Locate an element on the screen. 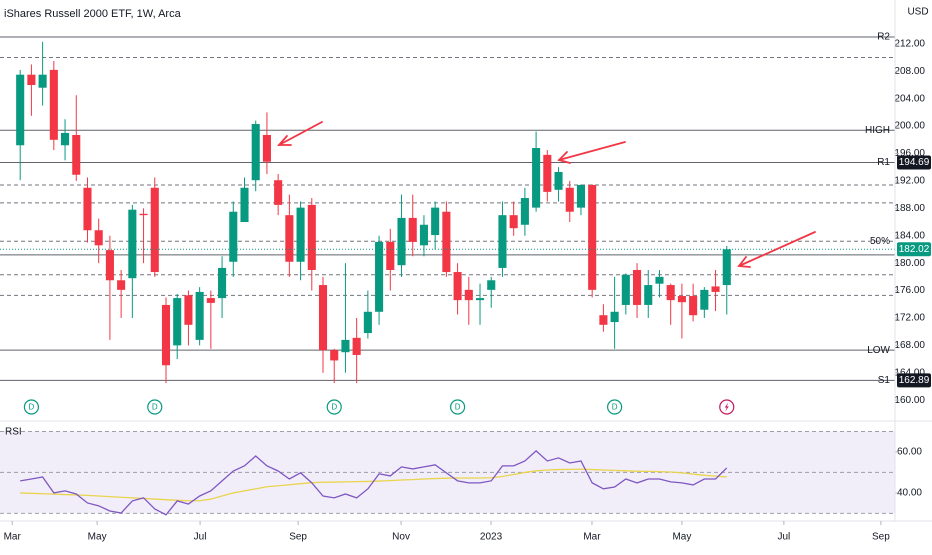 Image resolution: width=932 pixels, height=555 pixels. currency-label: USD is located at coordinates (917, 12).